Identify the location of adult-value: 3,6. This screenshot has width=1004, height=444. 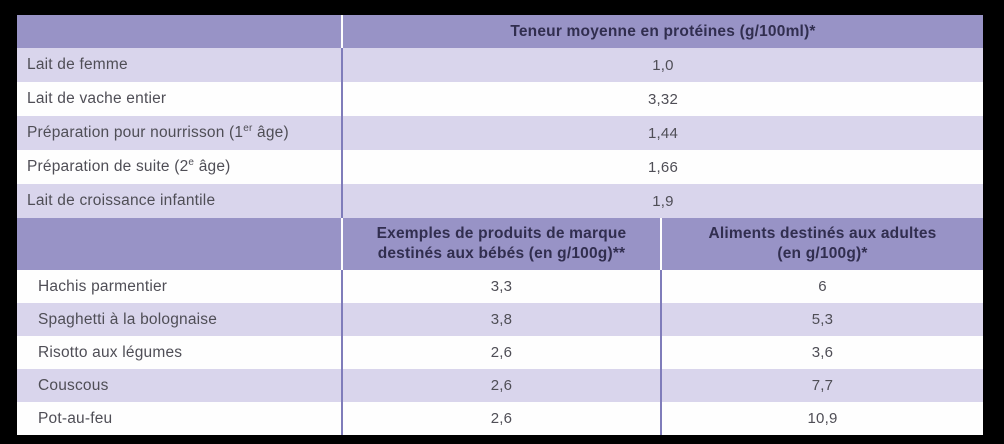
(822, 352).